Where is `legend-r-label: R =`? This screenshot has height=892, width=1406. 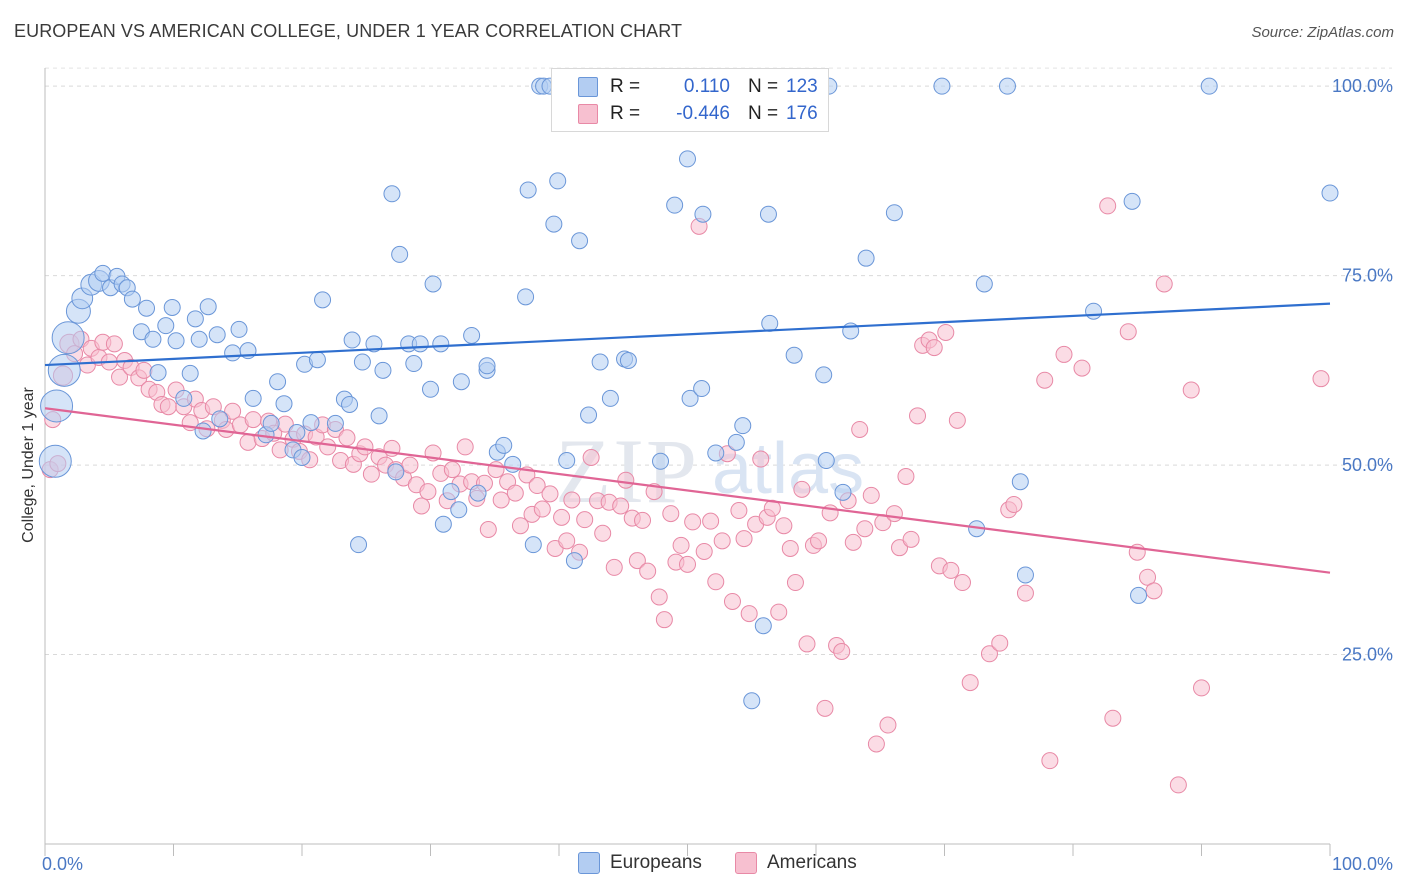
legend-r-label: R = is located at coordinates (625, 86).